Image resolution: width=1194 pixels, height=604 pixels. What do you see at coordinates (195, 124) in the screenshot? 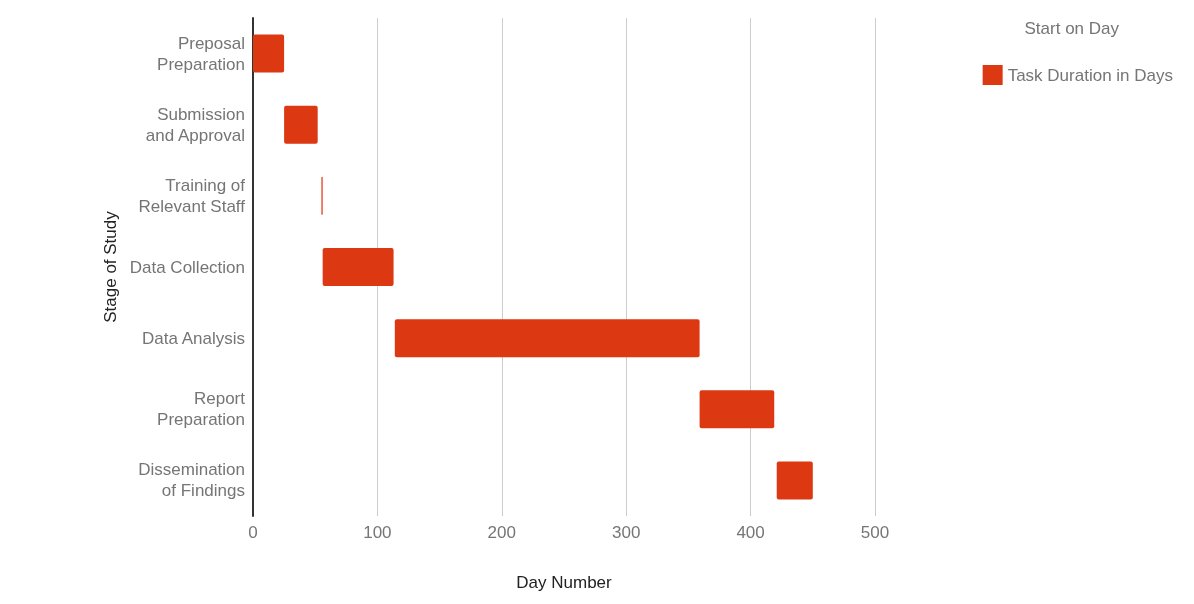
I see `y-tick-label: Submission and Approval` at bounding box center [195, 124].